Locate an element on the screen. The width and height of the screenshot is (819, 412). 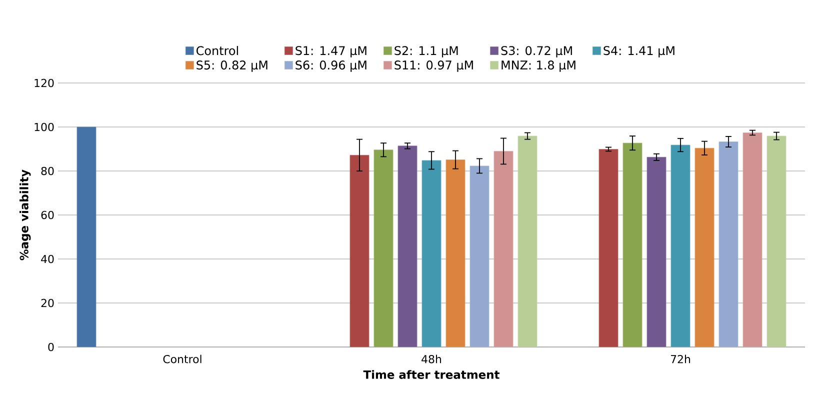
y-tick-label: 100 is located at coordinates (44, 127).